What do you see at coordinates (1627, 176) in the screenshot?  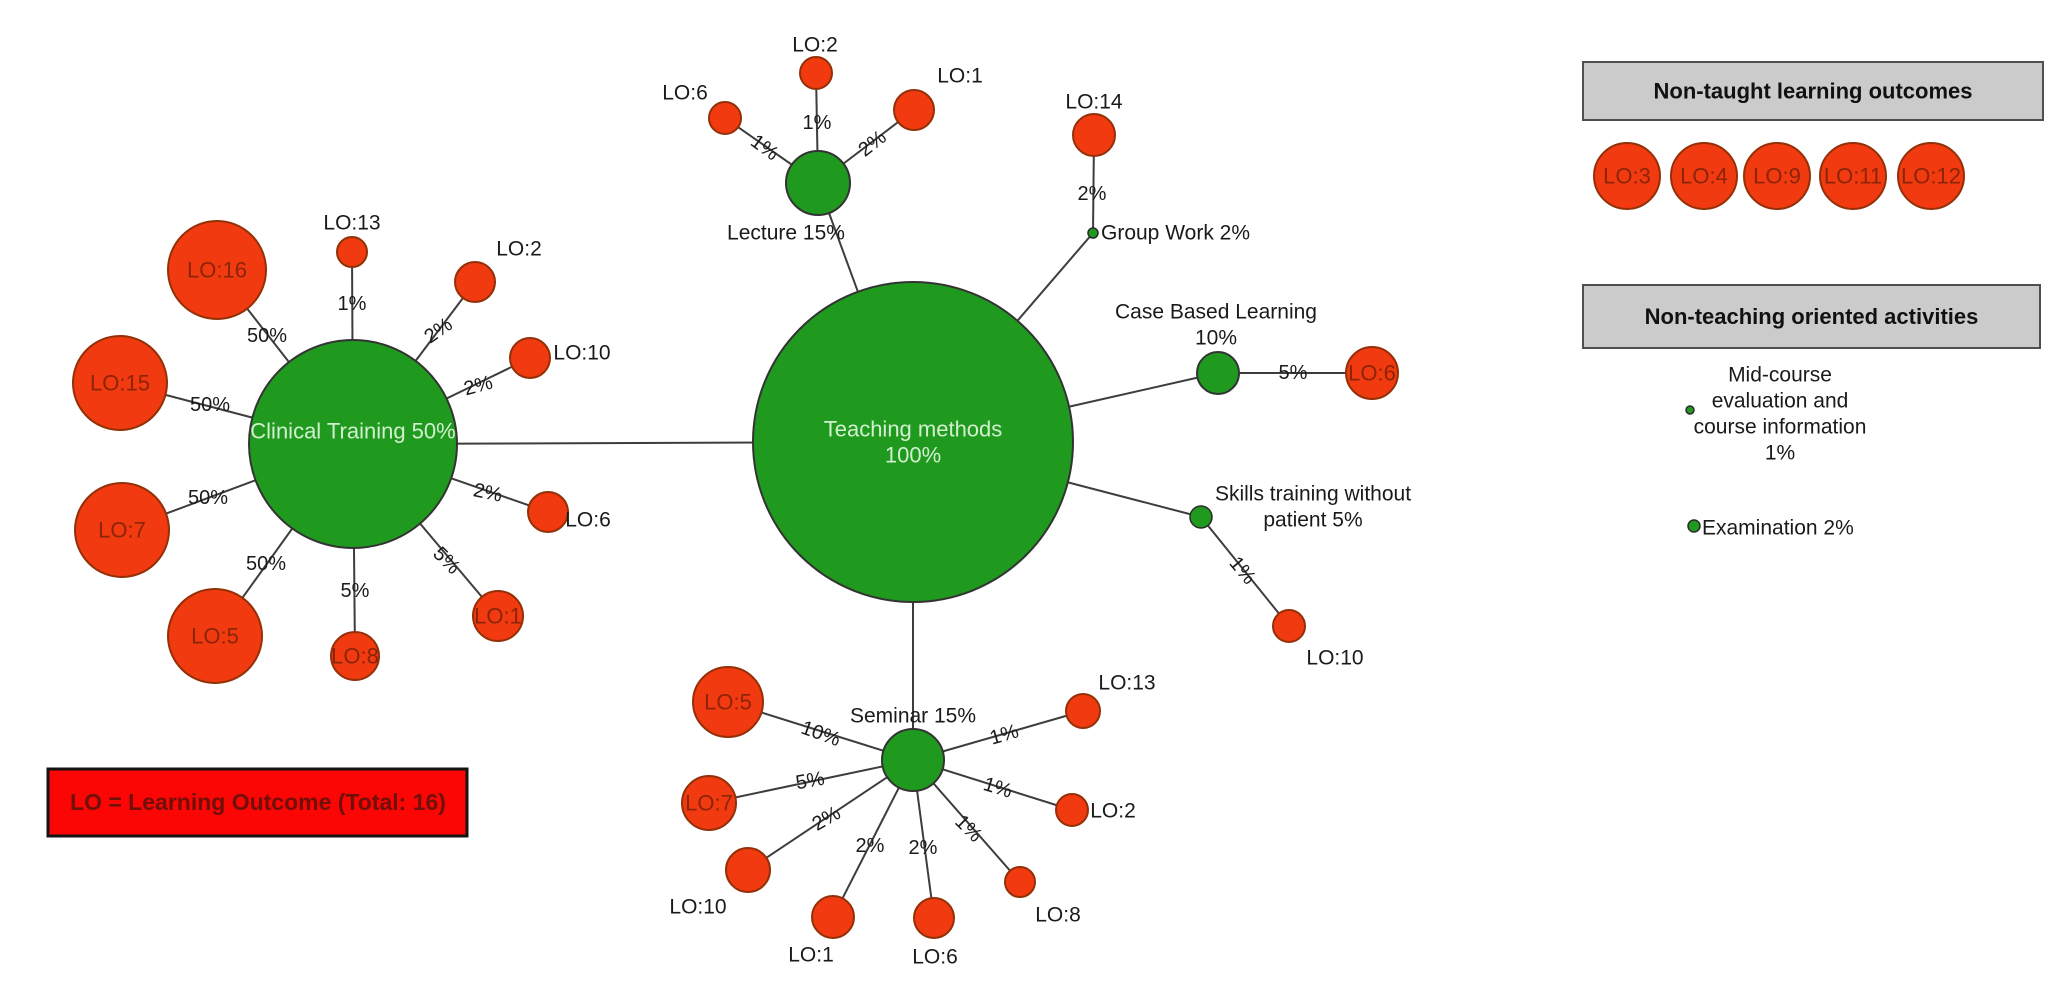 I see `legend-node-label: LO:3` at bounding box center [1627, 176].